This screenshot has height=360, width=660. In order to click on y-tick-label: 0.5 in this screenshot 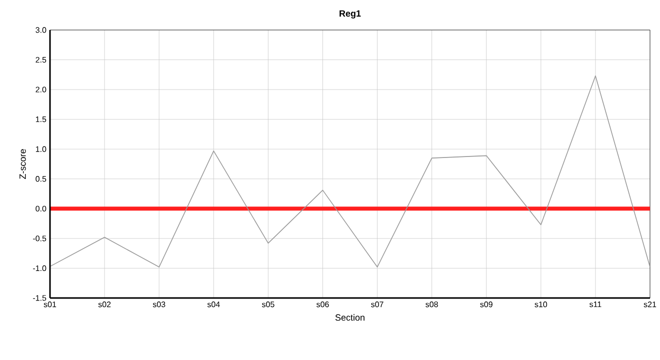, I will do `click(41, 179)`.